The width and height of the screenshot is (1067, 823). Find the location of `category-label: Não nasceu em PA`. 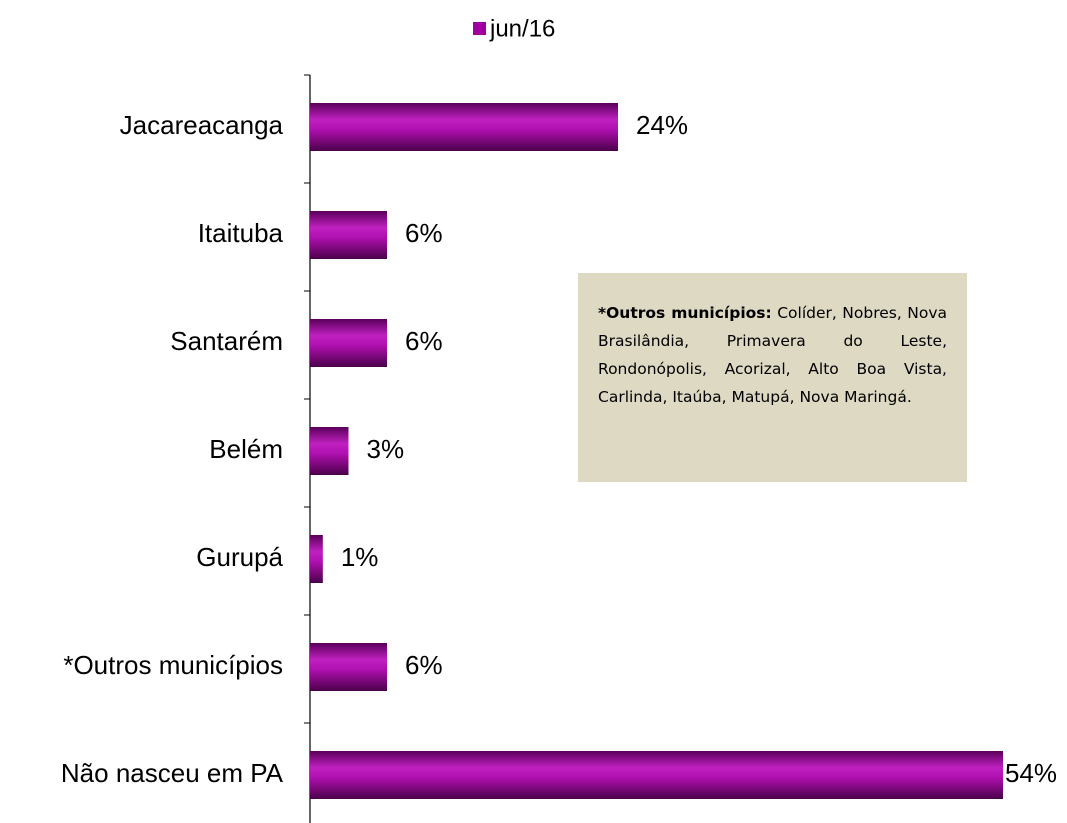

category-label: Não nasceu em PA is located at coordinates (172, 773).